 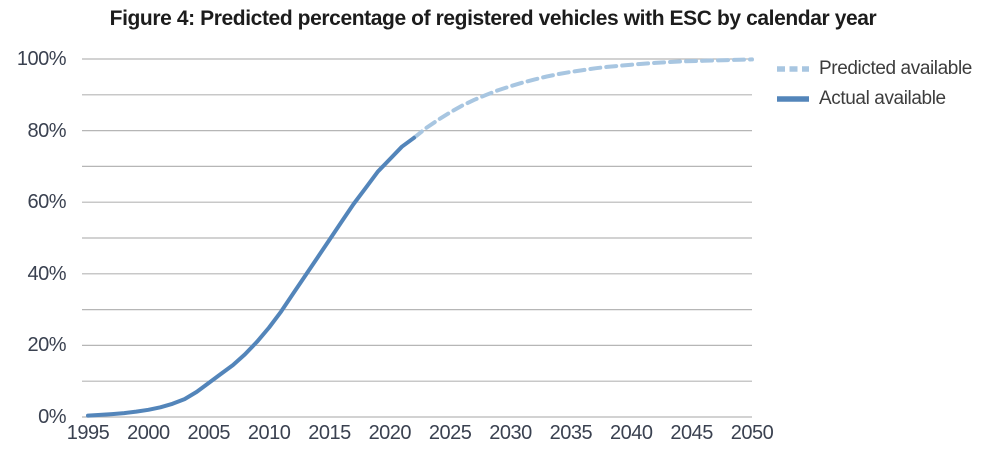 What do you see at coordinates (329, 433) in the screenshot?
I see `x-axis-tick-2015: 2015` at bounding box center [329, 433].